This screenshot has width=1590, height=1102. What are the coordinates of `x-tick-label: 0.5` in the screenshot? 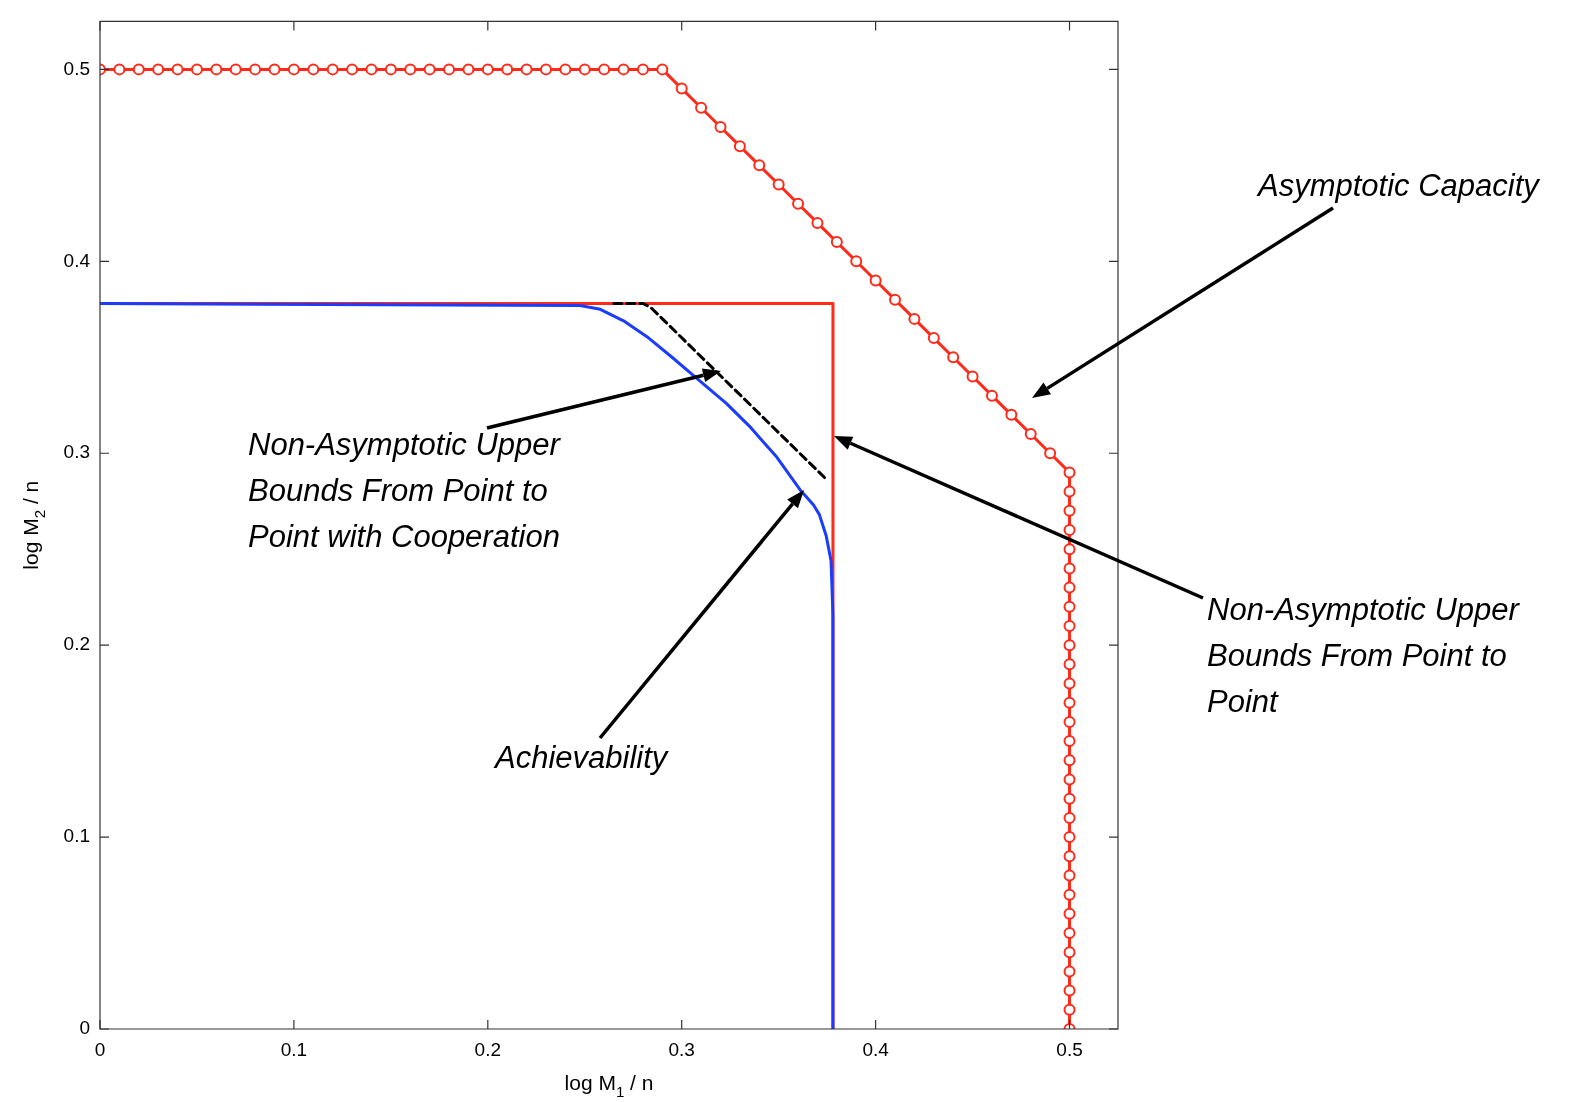 It's located at (1069, 1049).